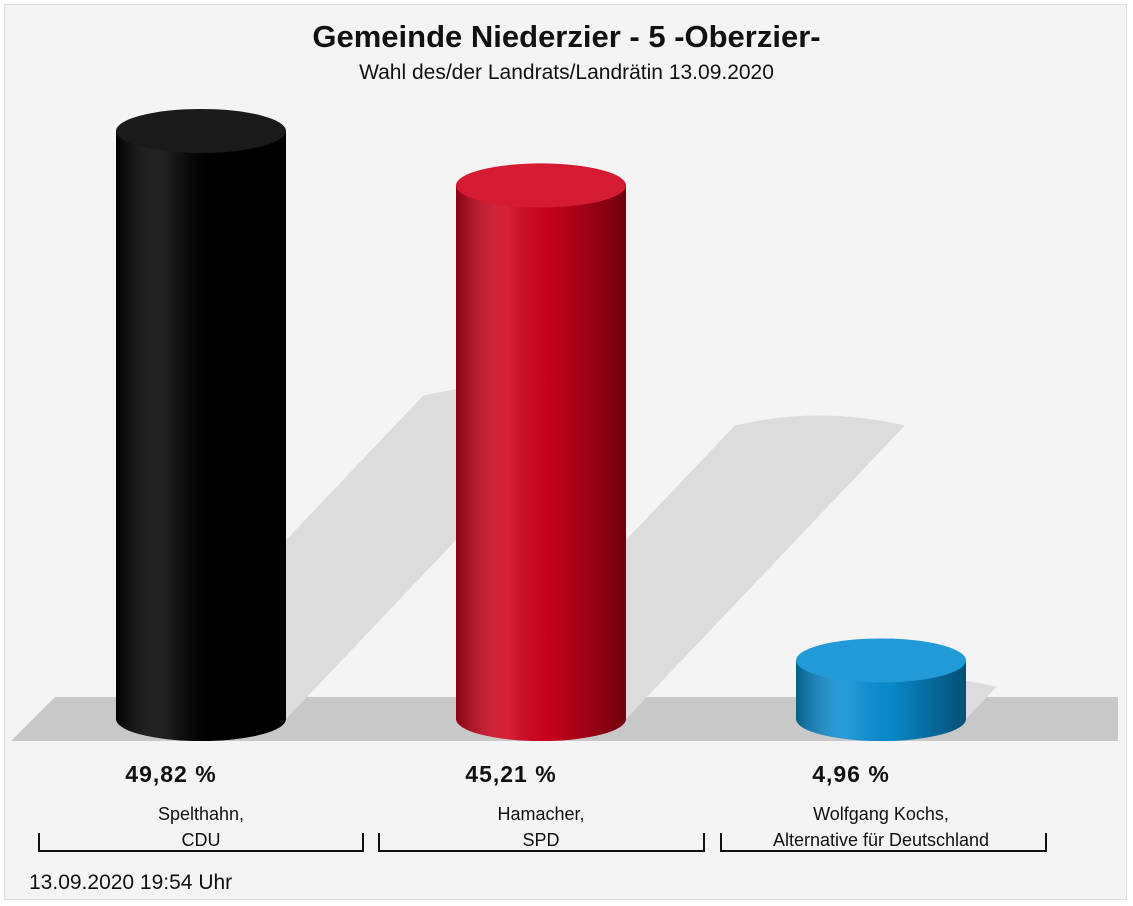 Image resolution: width=1133 pixels, height=906 pixels. I want to click on value-label: 49,82 %, so click(171, 774).